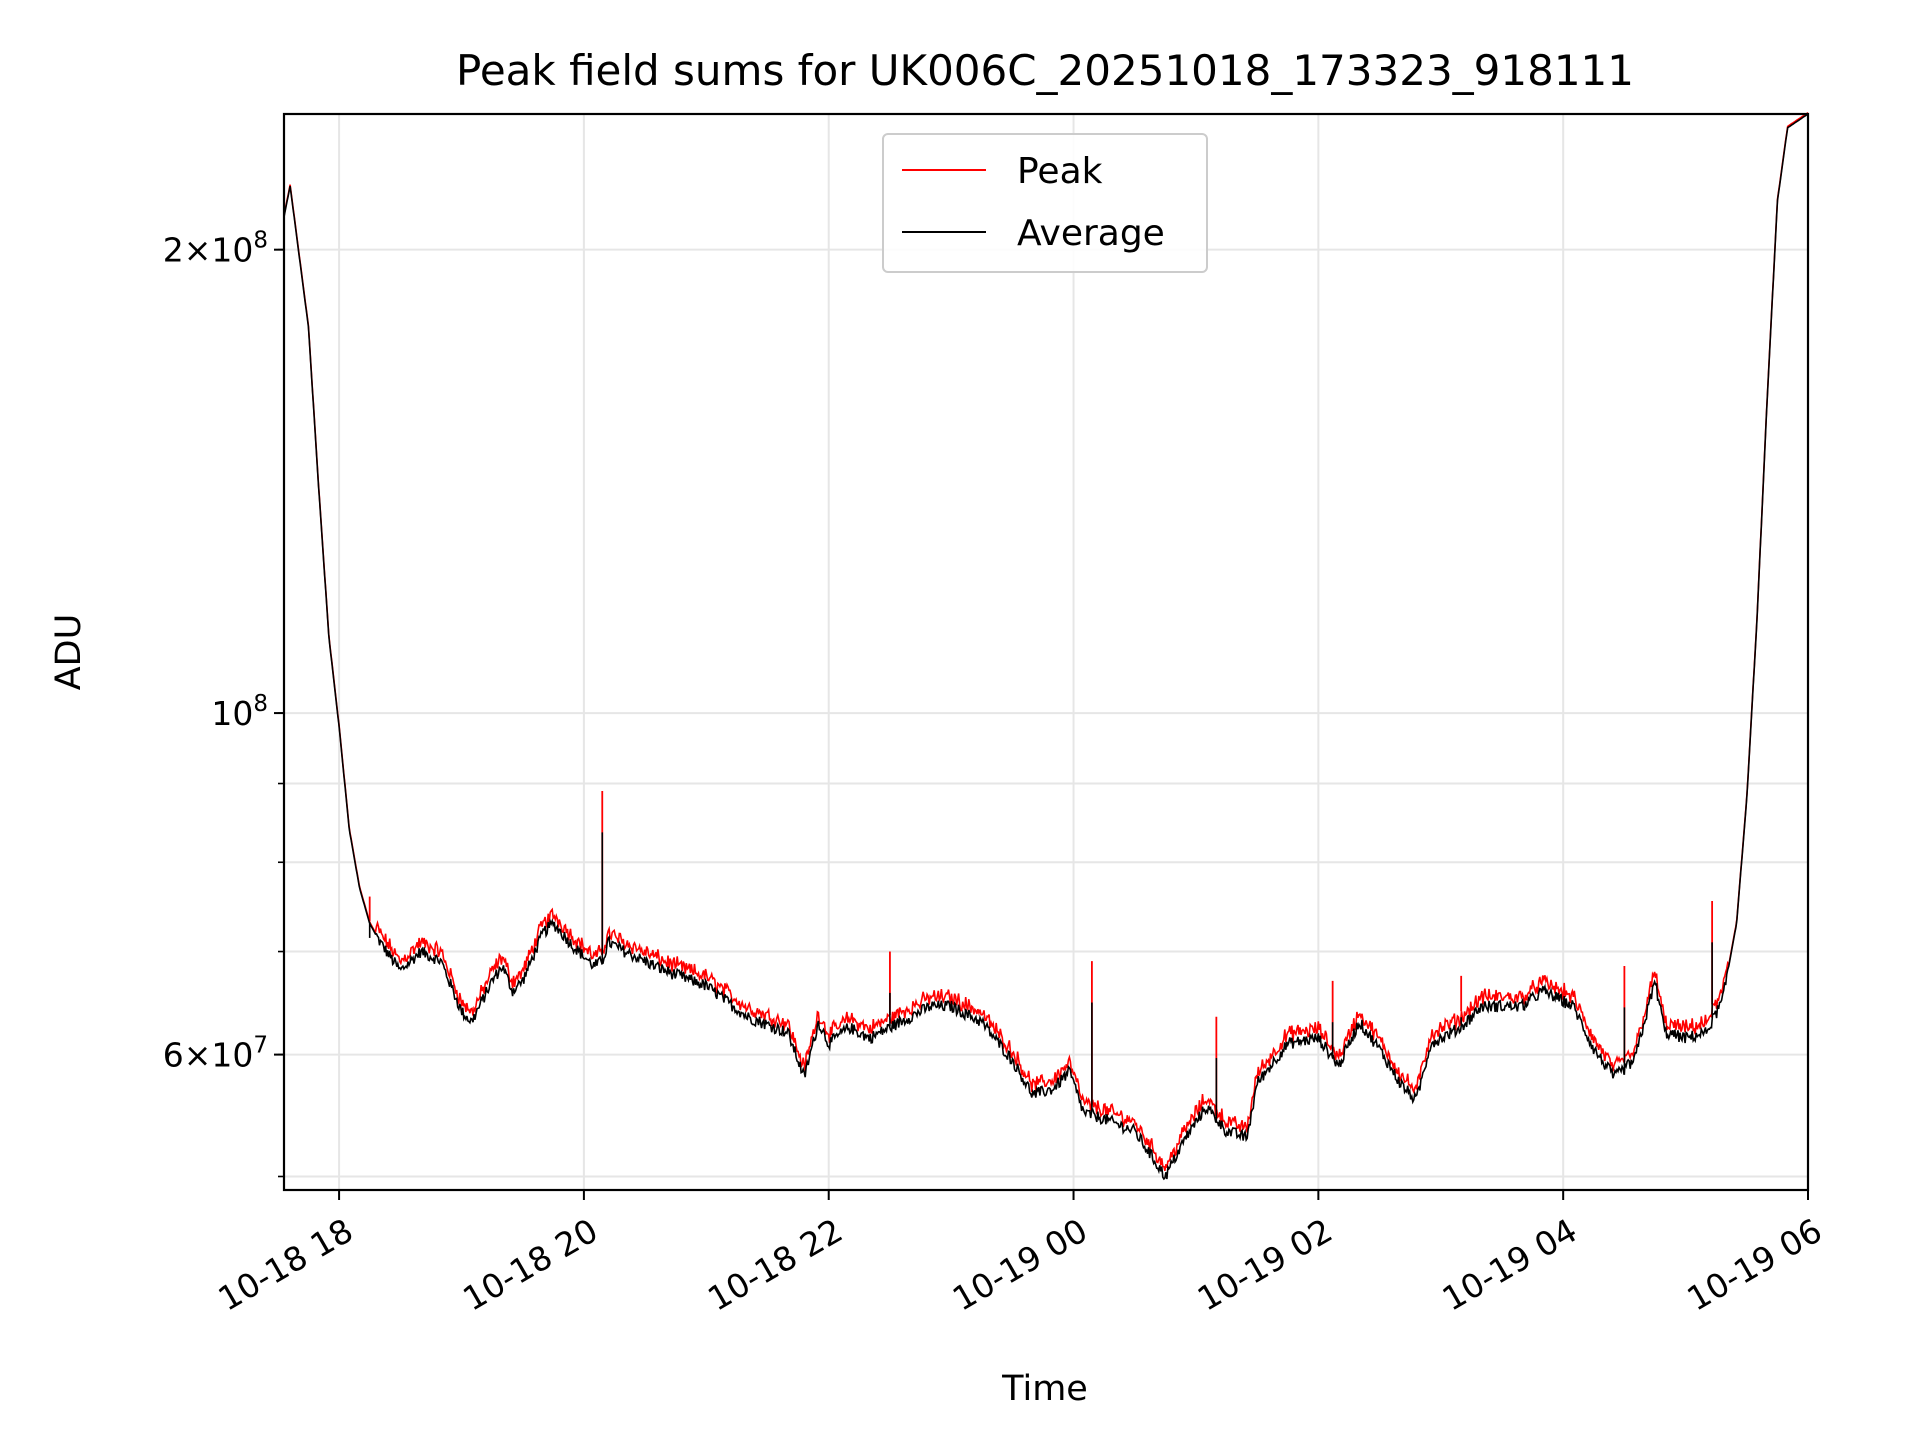 The image size is (1920, 1440). What do you see at coordinates (1044, 1389) in the screenshot?
I see `x-axis-label: Time` at bounding box center [1044, 1389].